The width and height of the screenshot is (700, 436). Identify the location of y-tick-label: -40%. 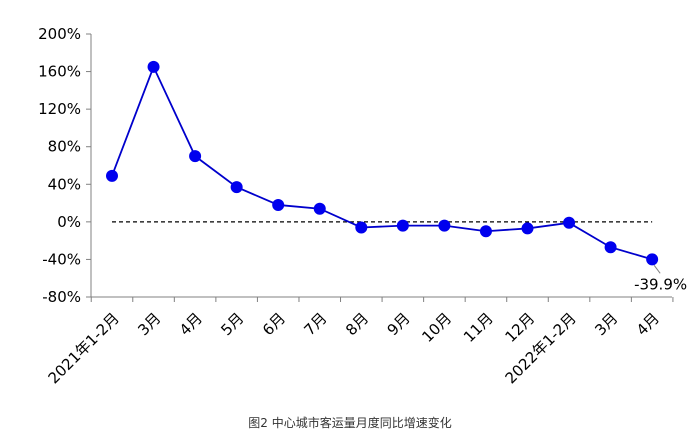
(61, 259).